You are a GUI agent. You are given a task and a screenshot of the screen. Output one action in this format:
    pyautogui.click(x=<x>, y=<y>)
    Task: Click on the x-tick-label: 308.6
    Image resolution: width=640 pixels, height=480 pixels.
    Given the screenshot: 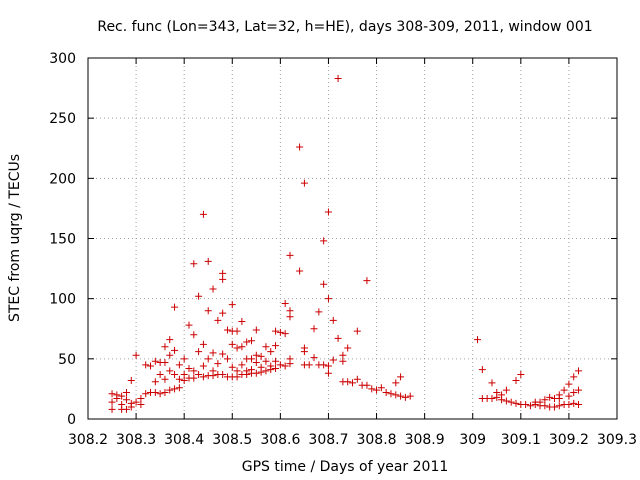 What is the action you would take?
    pyautogui.click(x=280, y=440)
    